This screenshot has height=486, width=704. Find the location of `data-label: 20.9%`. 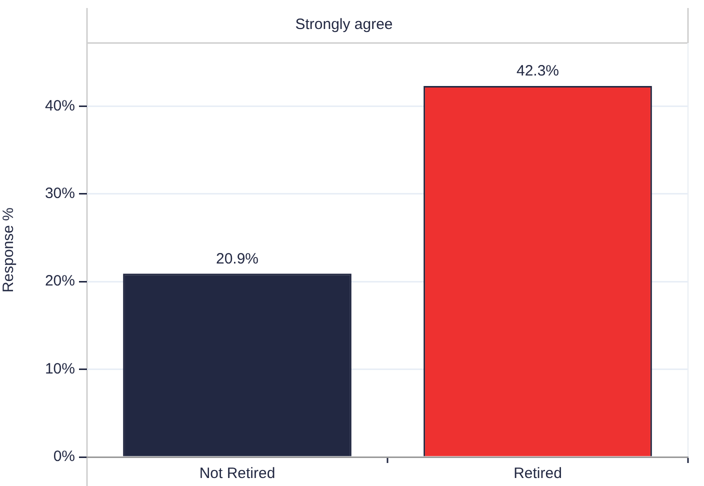

data-label: 20.9% is located at coordinates (237, 259).